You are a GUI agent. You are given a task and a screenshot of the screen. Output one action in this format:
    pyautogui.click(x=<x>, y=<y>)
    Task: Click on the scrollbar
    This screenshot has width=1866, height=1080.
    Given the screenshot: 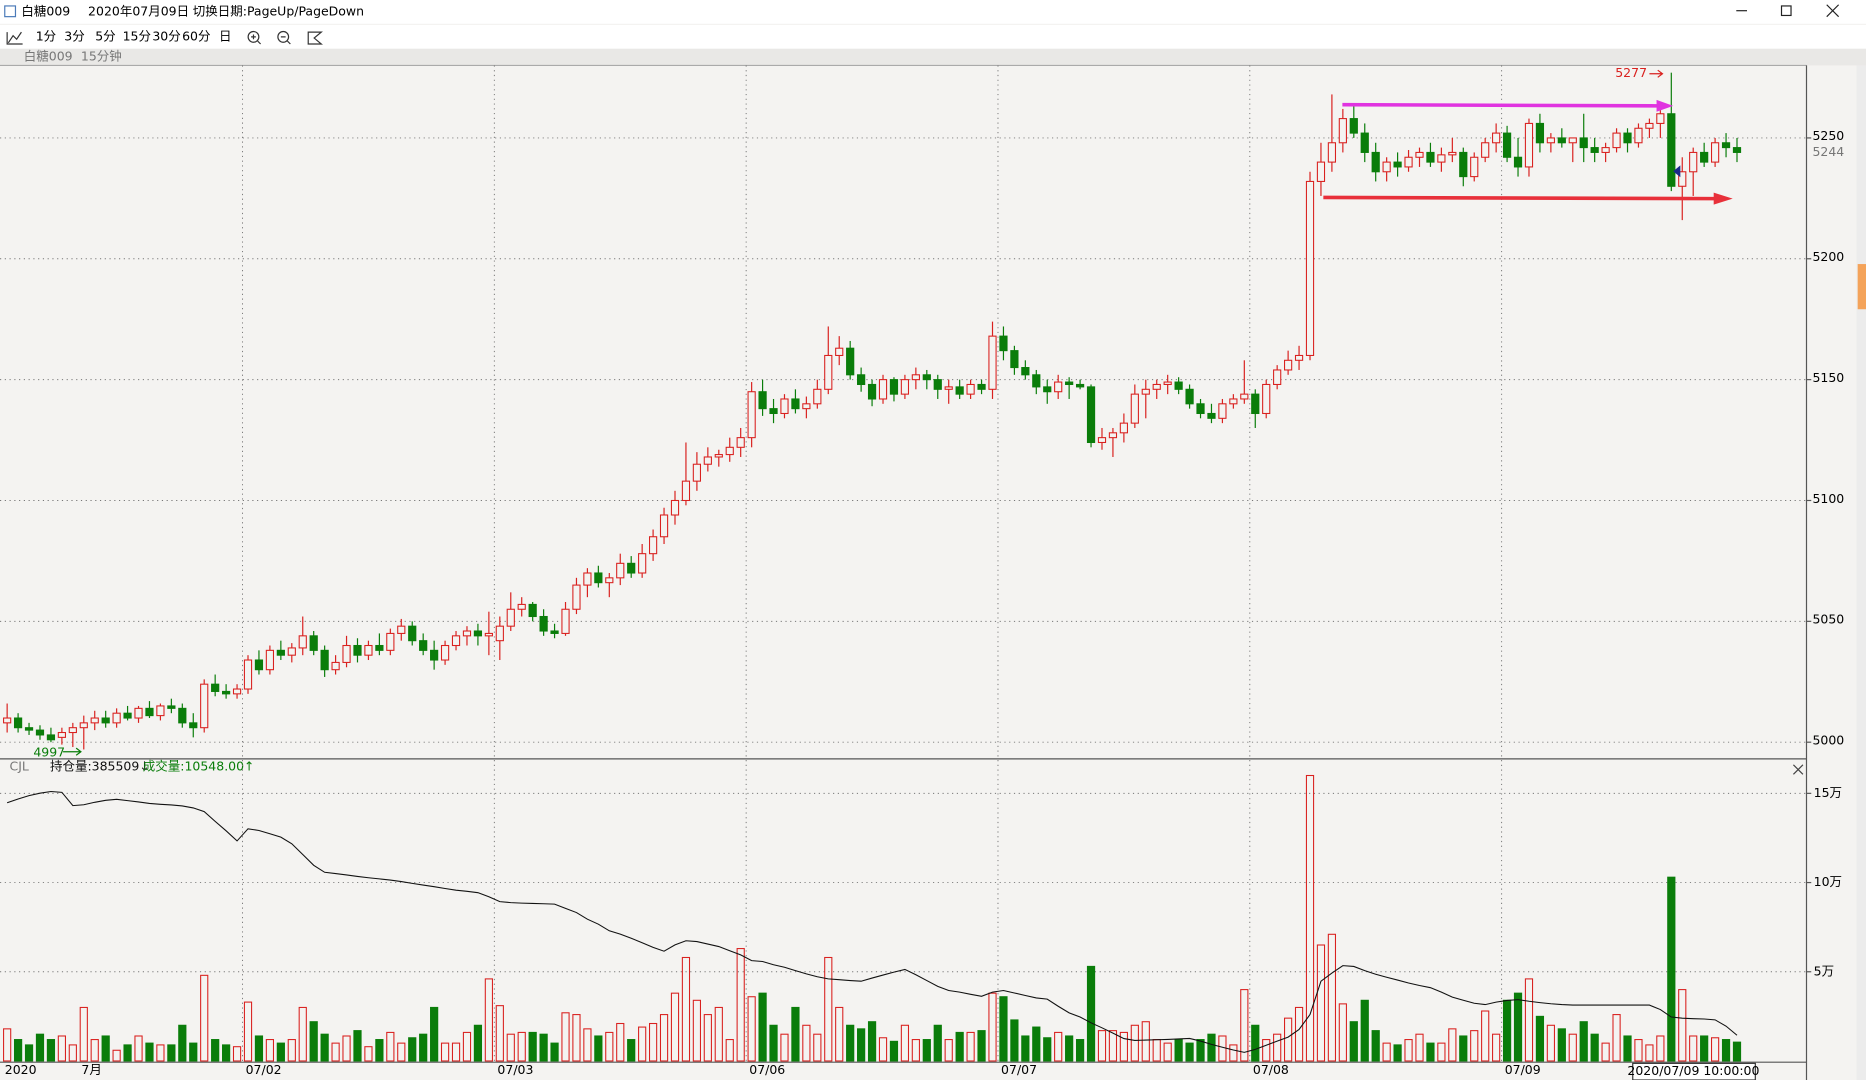 What is the action you would take?
    pyautogui.click(x=1861, y=572)
    